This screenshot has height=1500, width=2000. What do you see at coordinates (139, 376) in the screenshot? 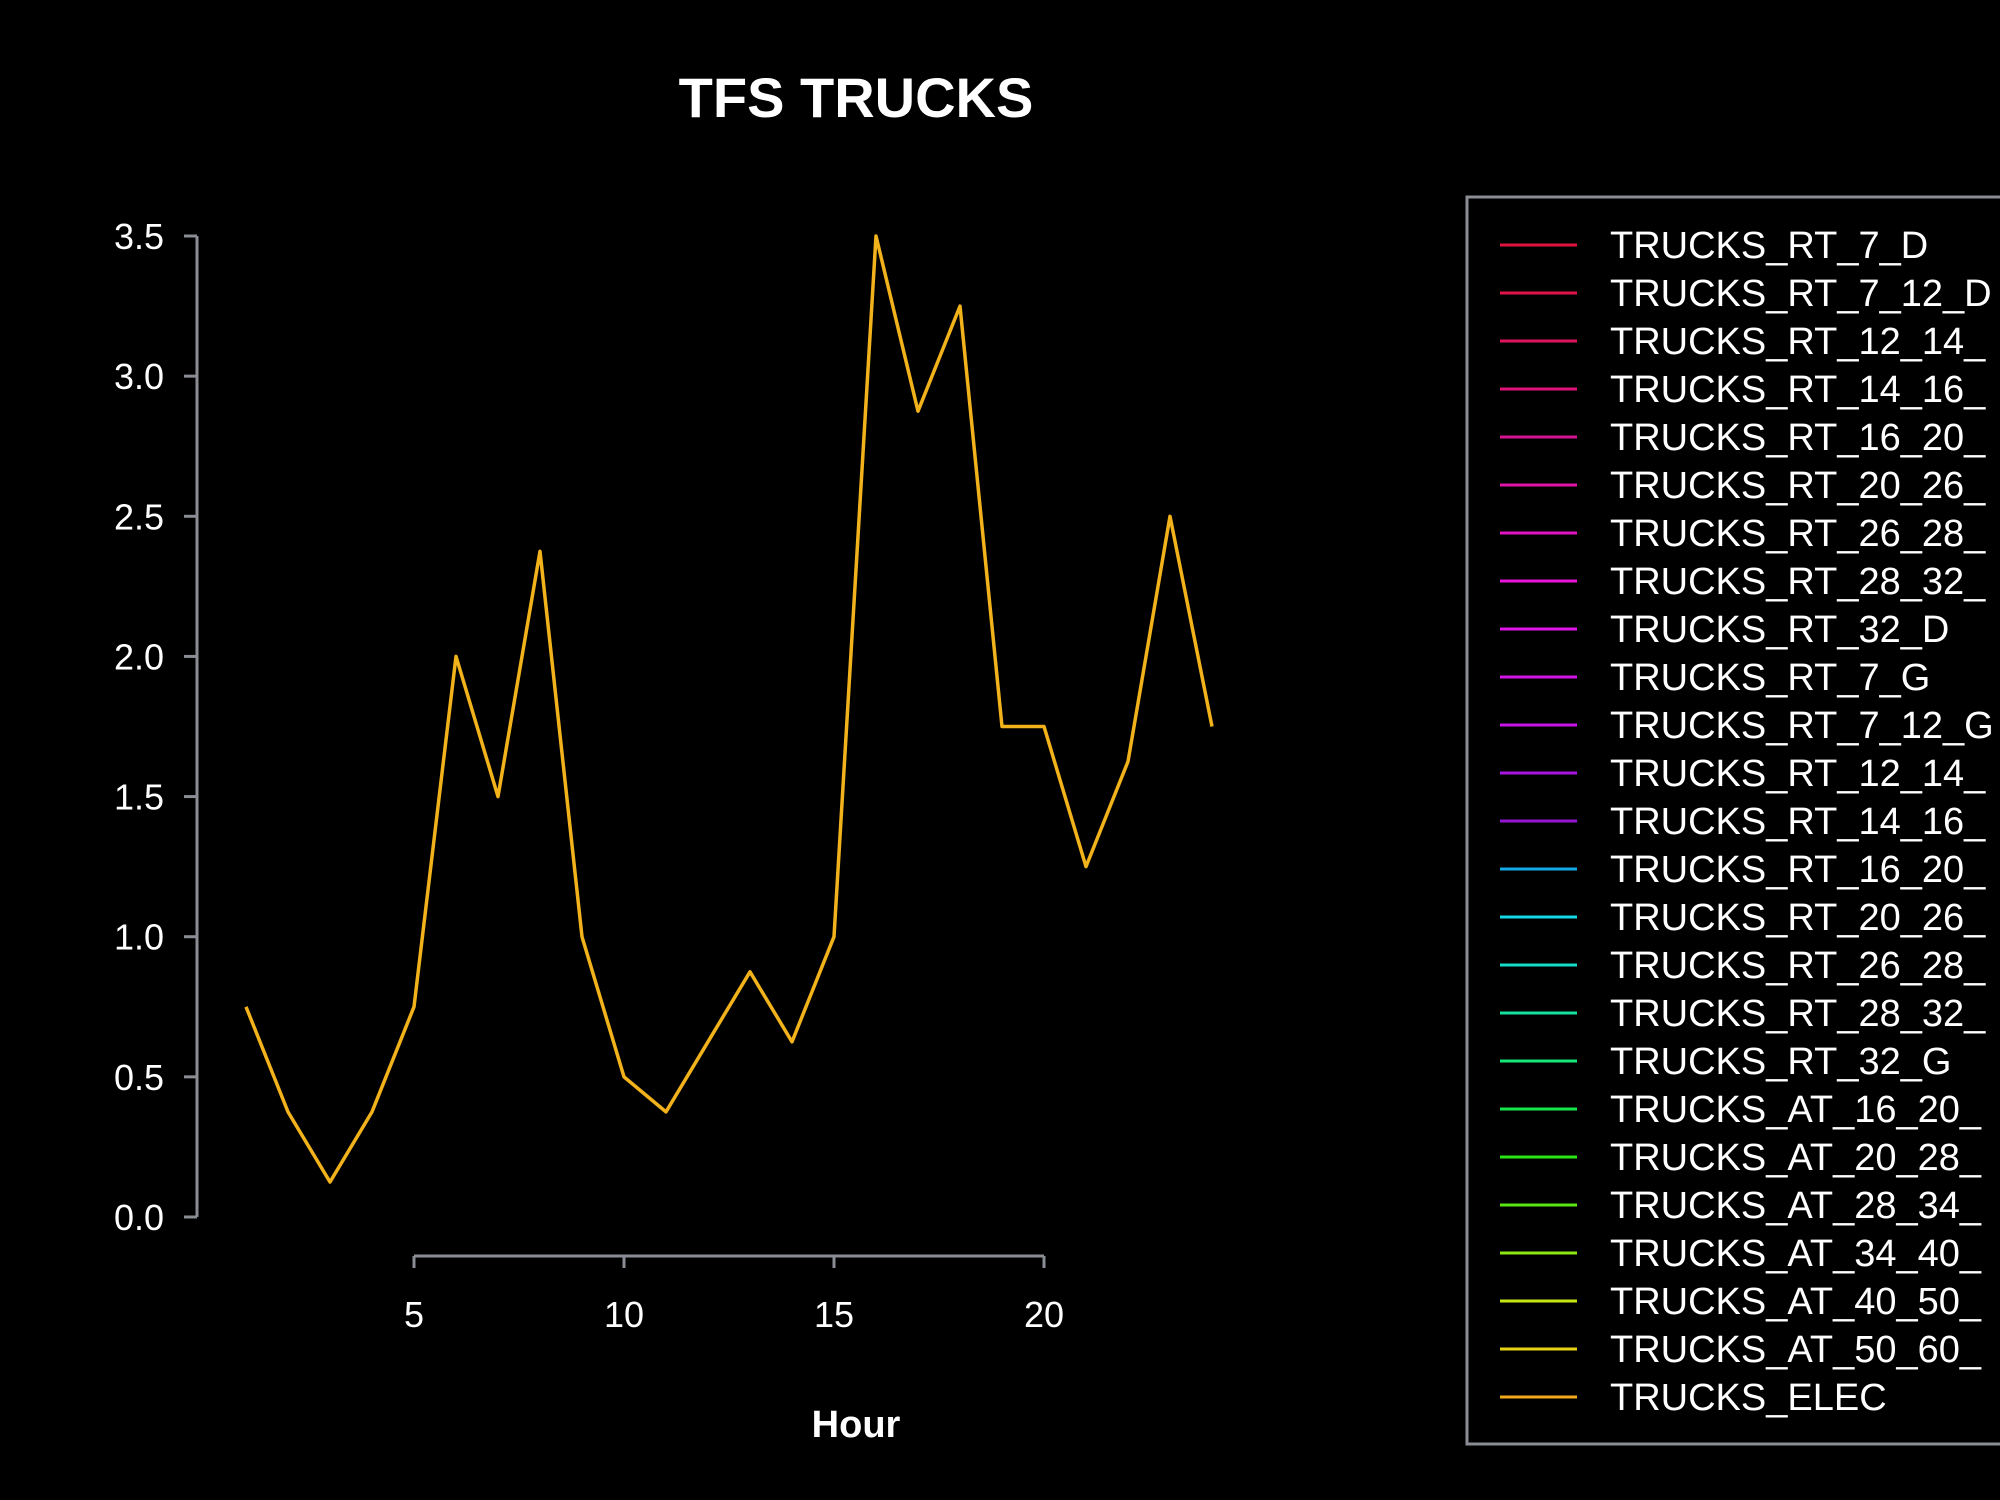
I see `y-tick-label: 3.0` at bounding box center [139, 376].